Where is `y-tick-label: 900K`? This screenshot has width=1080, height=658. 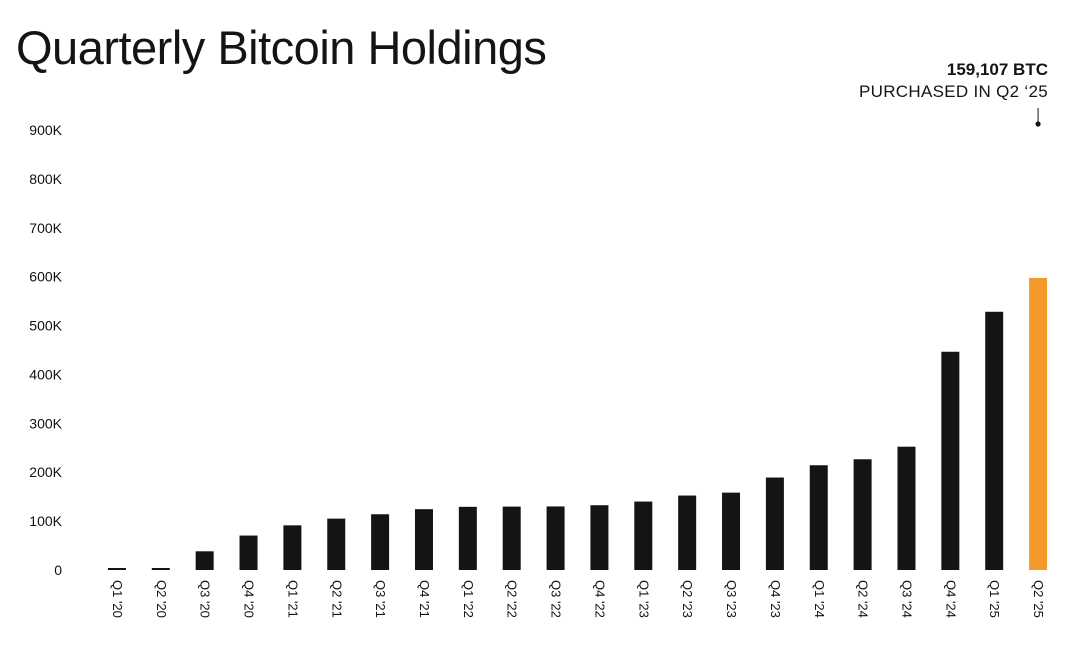 y-tick-label: 900K is located at coordinates (45, 130).